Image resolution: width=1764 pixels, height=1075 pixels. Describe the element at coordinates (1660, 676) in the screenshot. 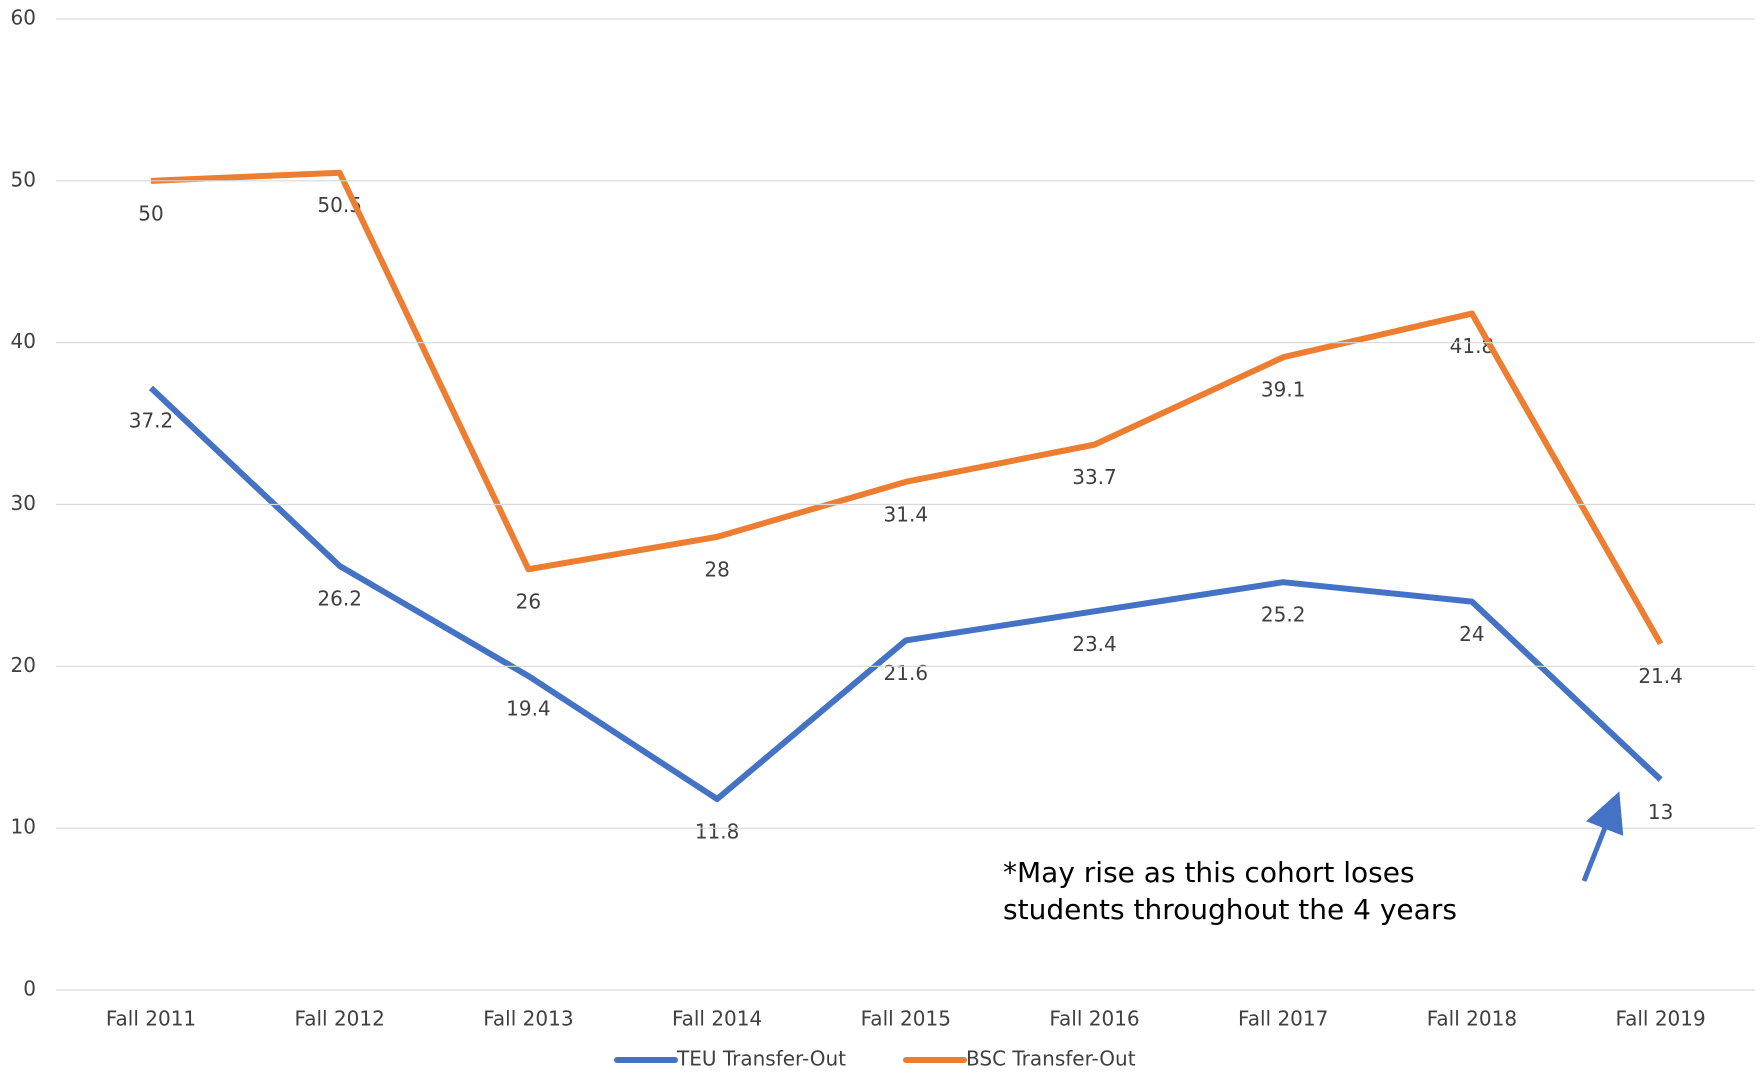

I see `data-label: 21.4` at that location.